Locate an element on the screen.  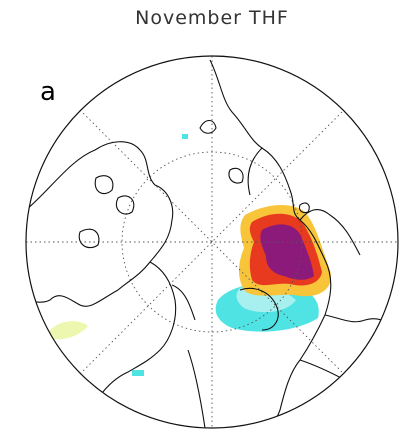
panel-label: a is located at coordinates (48, 92).